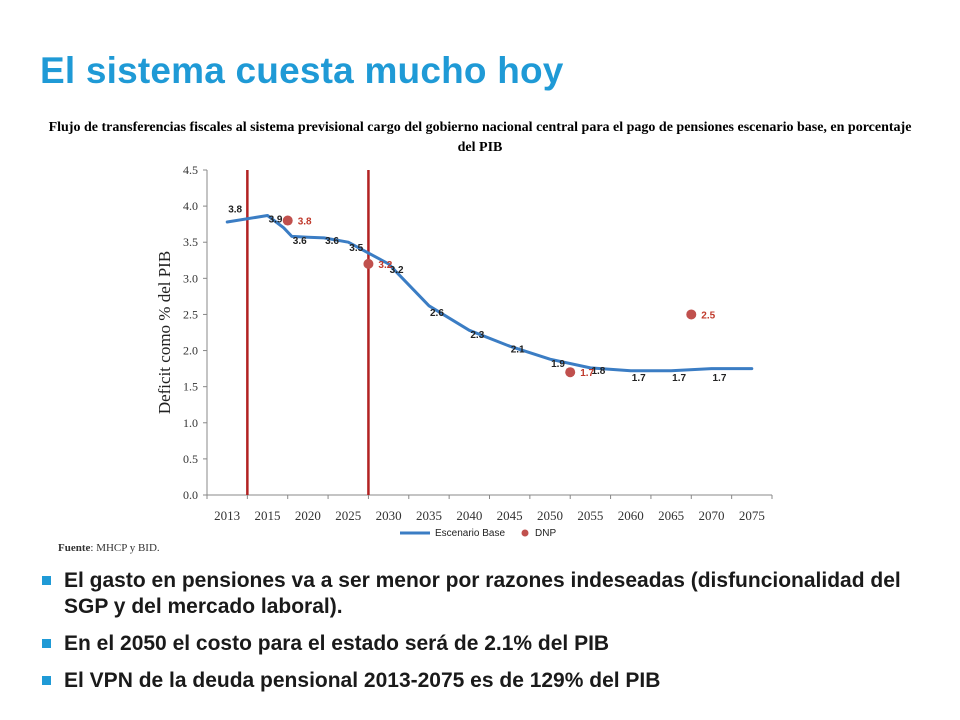 This screenshot has width=960, height=720. What do you see at coordinates (590, 515) in the screenshot?
I see `x-tick-label: 2055` at bounding box center [590, 515].